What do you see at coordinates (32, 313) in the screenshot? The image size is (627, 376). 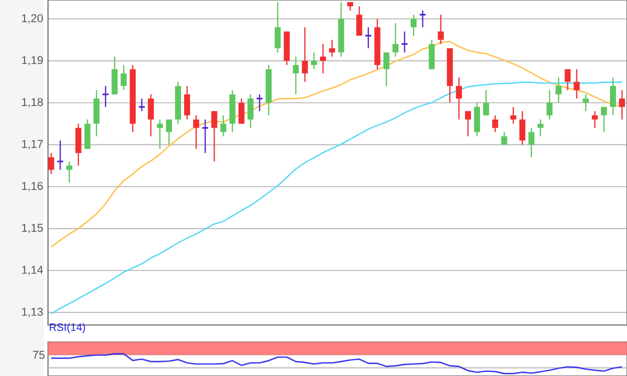 I see `y-tick-label: 1,13` at bounding box center [32, 313].